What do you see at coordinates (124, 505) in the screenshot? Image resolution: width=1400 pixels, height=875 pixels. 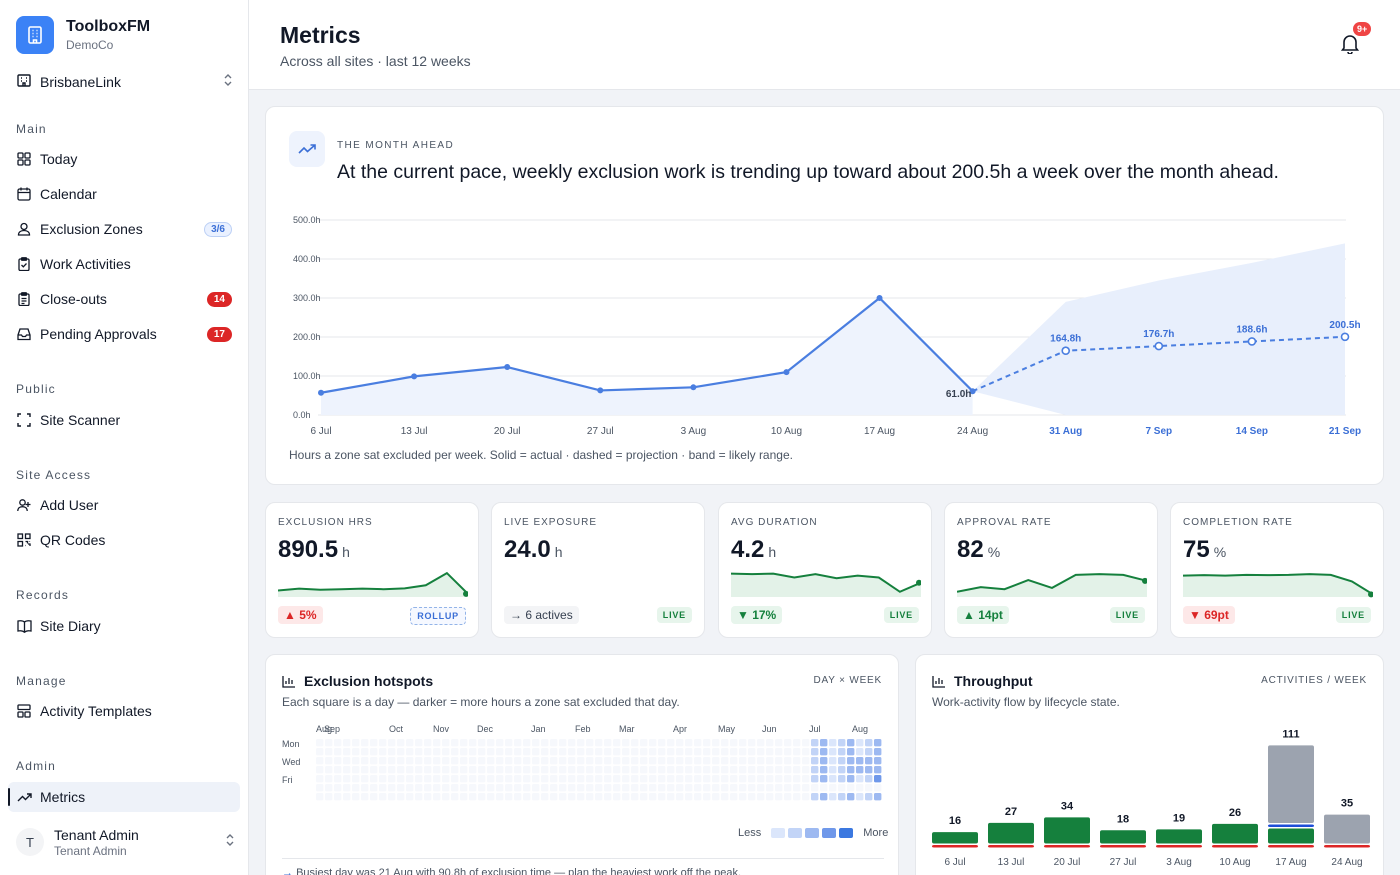 I see `sidebar-item-add-user: Add User` at bounding box center [124, 505].